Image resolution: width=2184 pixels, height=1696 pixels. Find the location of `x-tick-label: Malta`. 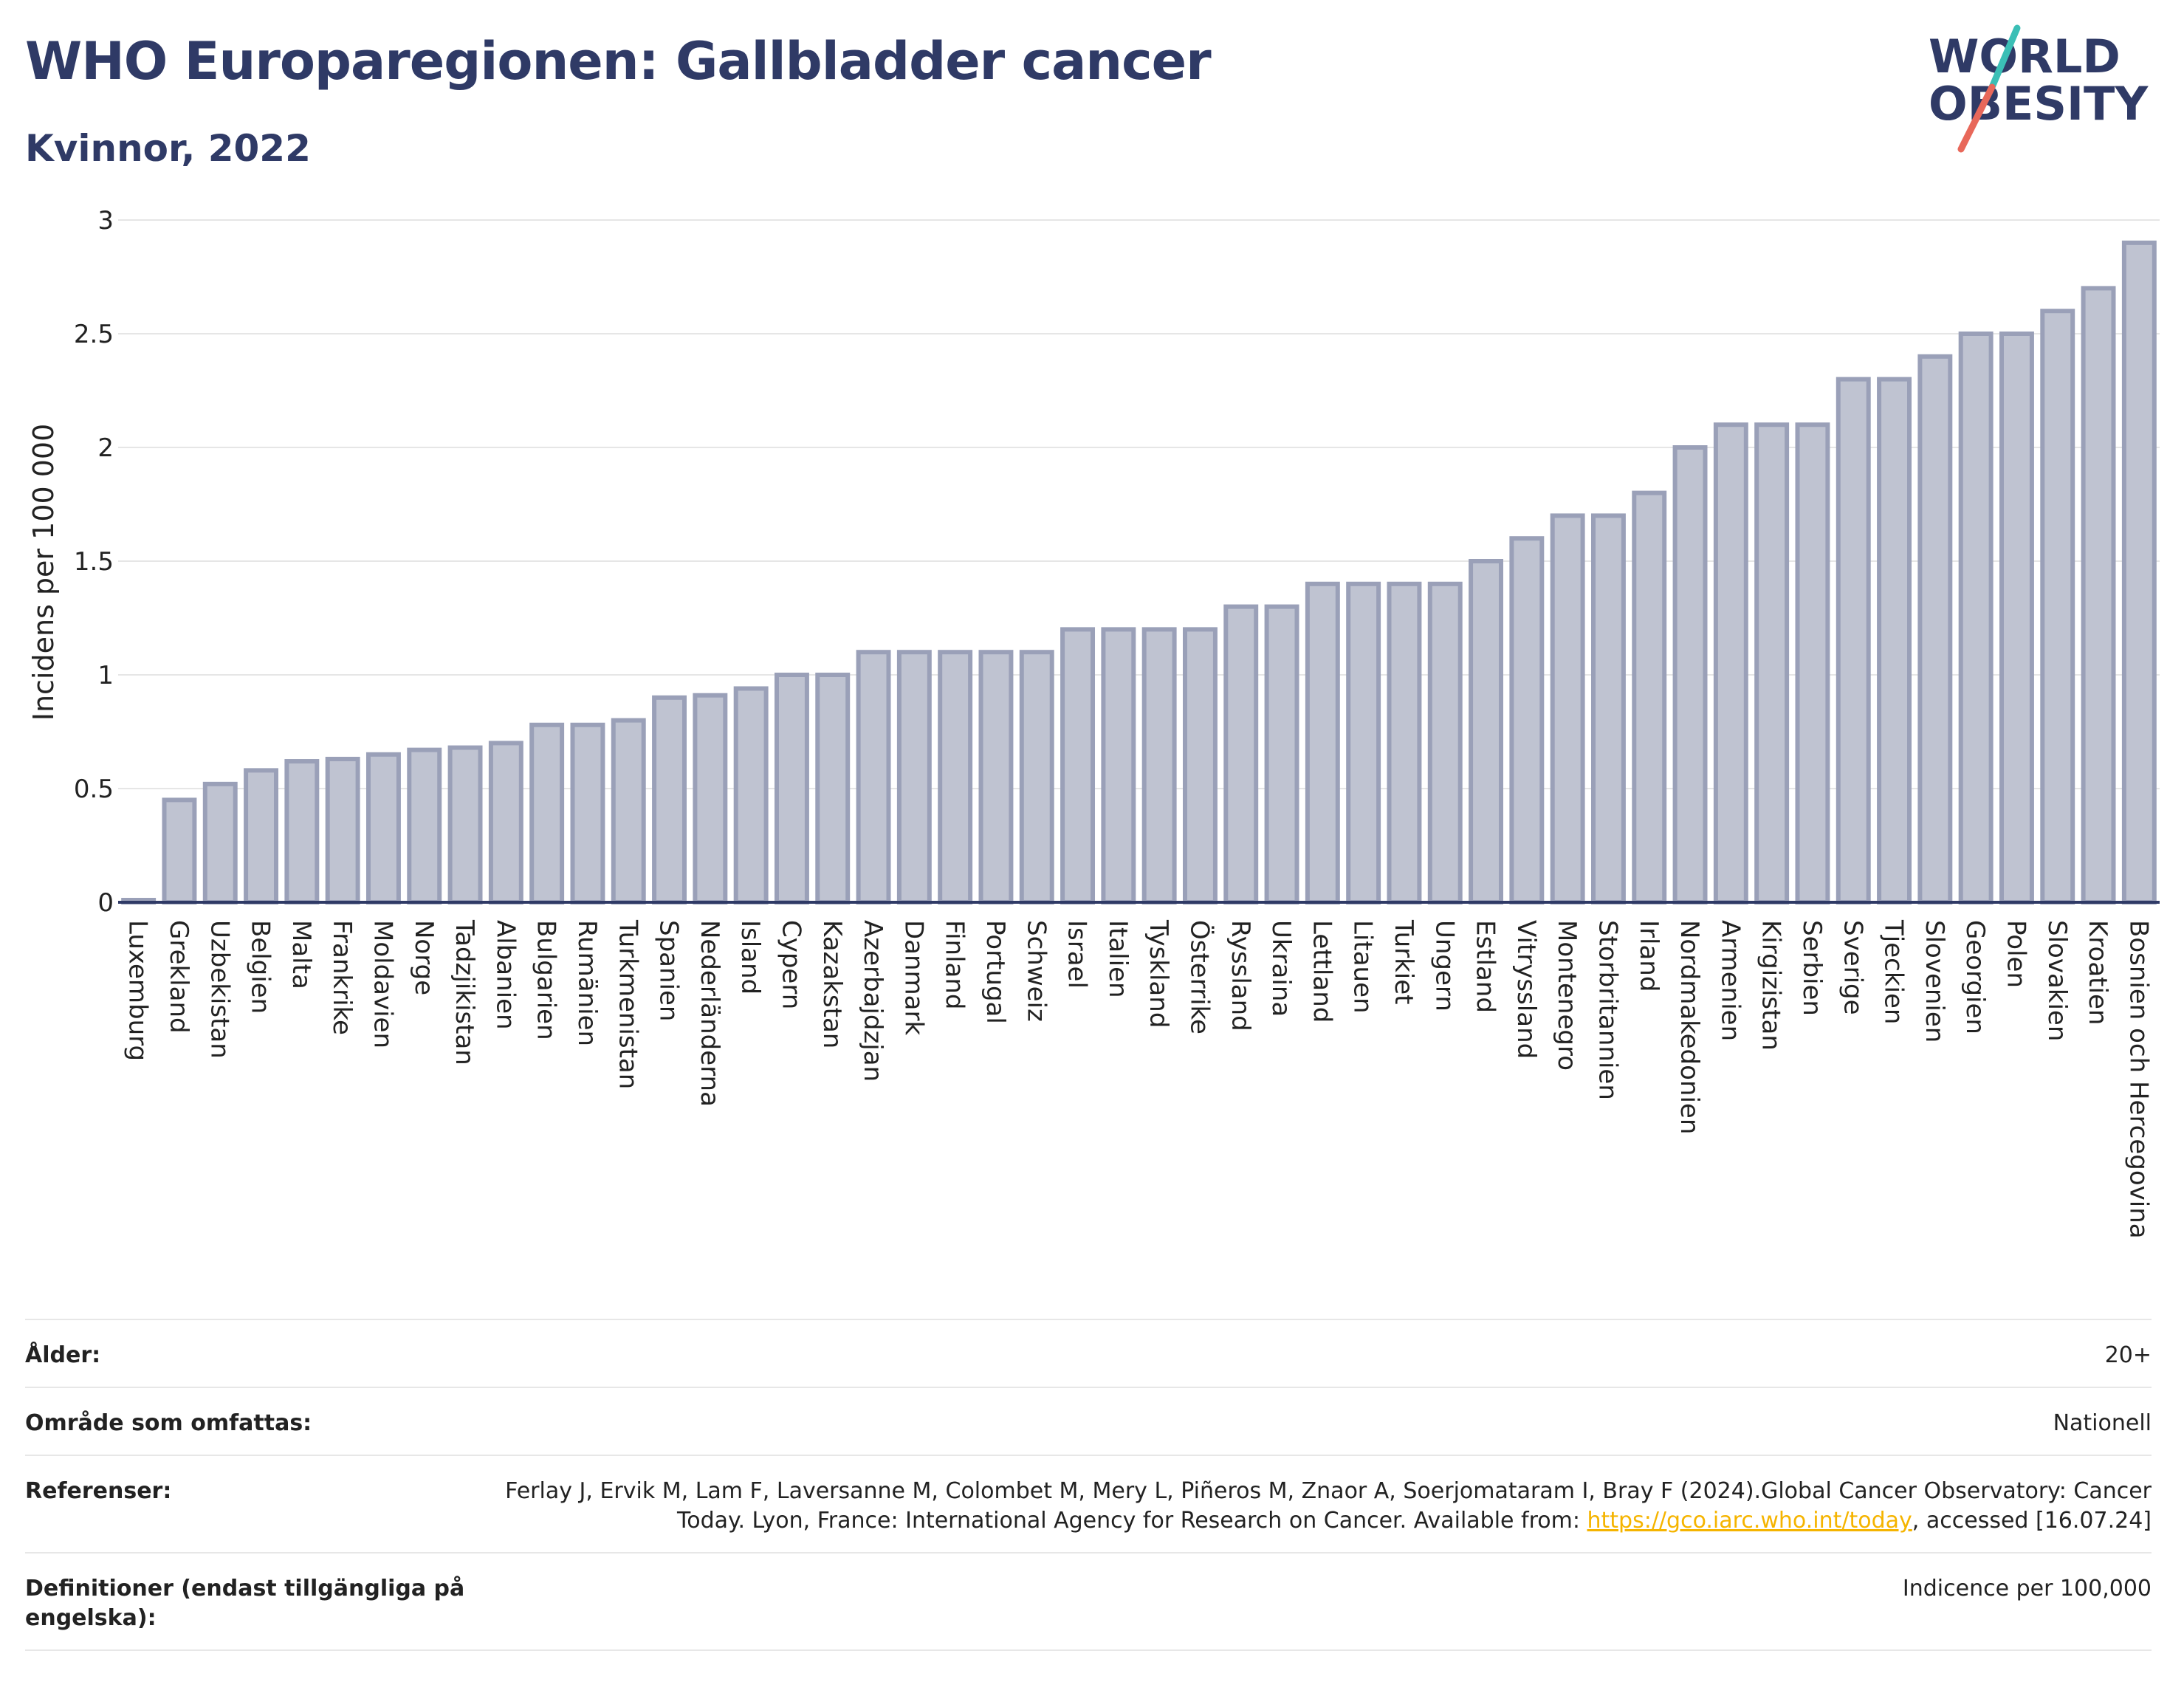

x-tick-label: Malta is located at coordinates (301, 955).